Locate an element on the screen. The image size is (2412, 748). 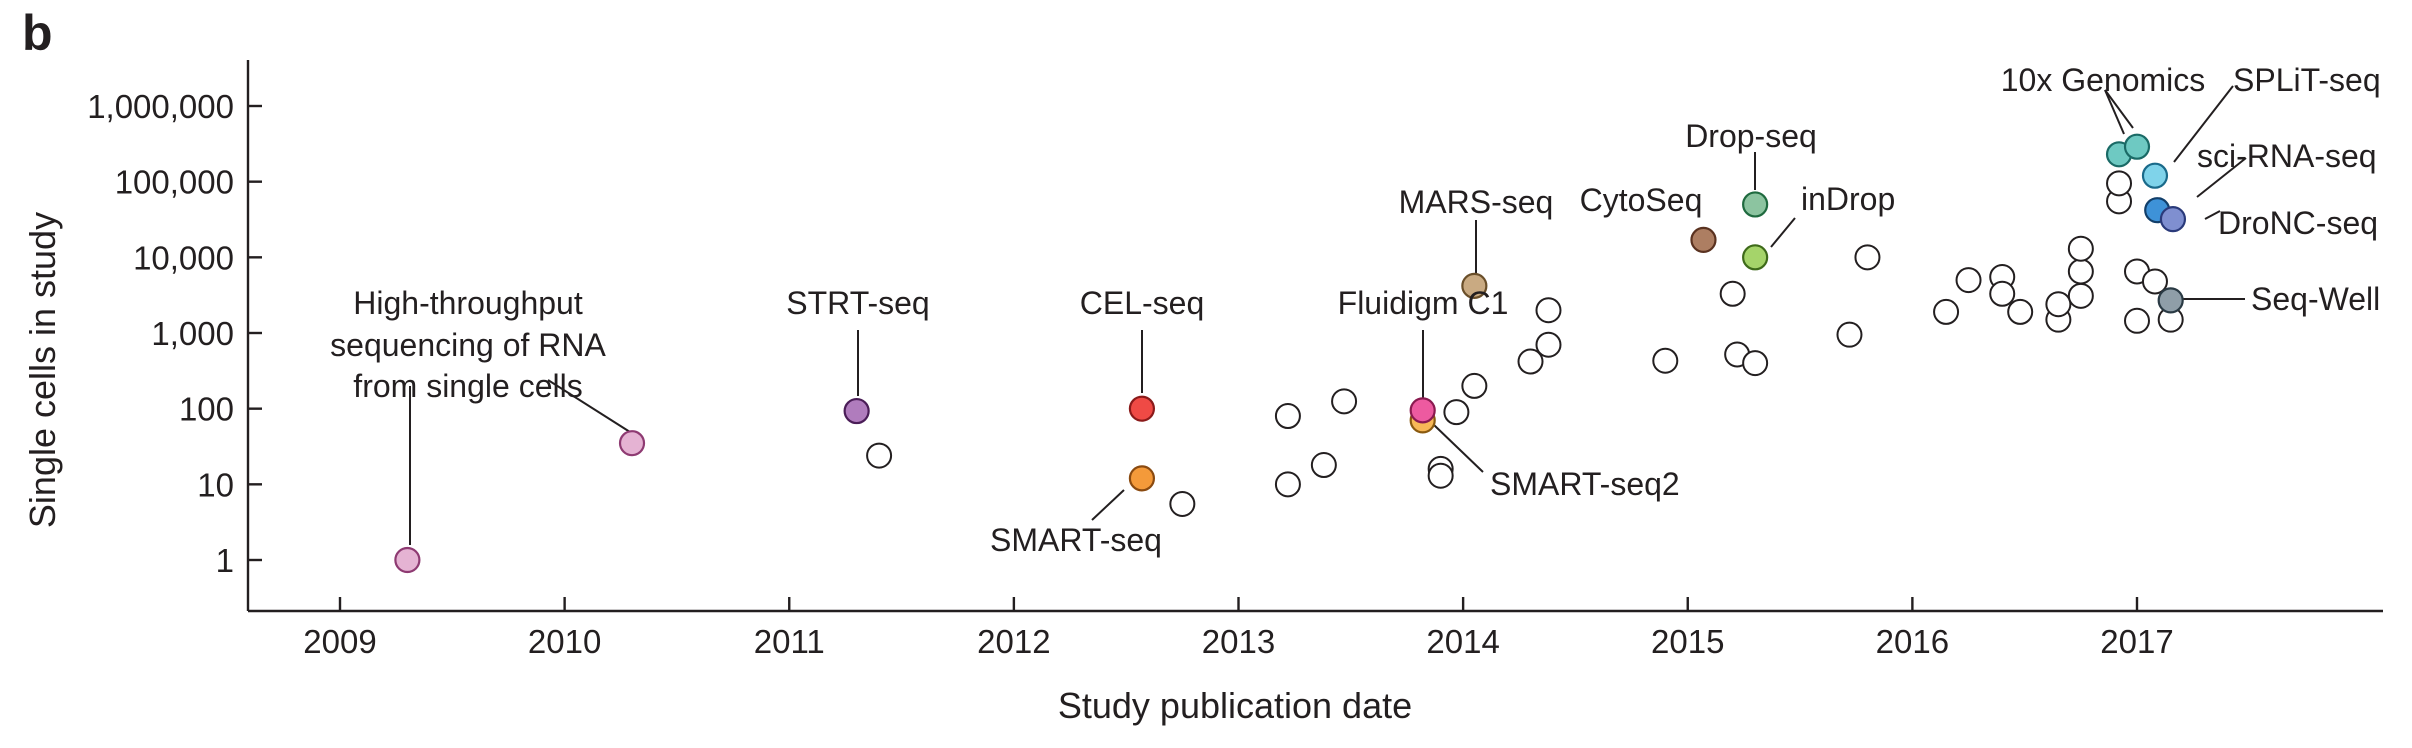
x-tick-label: 2017 is located at coordinates (2136, 641).